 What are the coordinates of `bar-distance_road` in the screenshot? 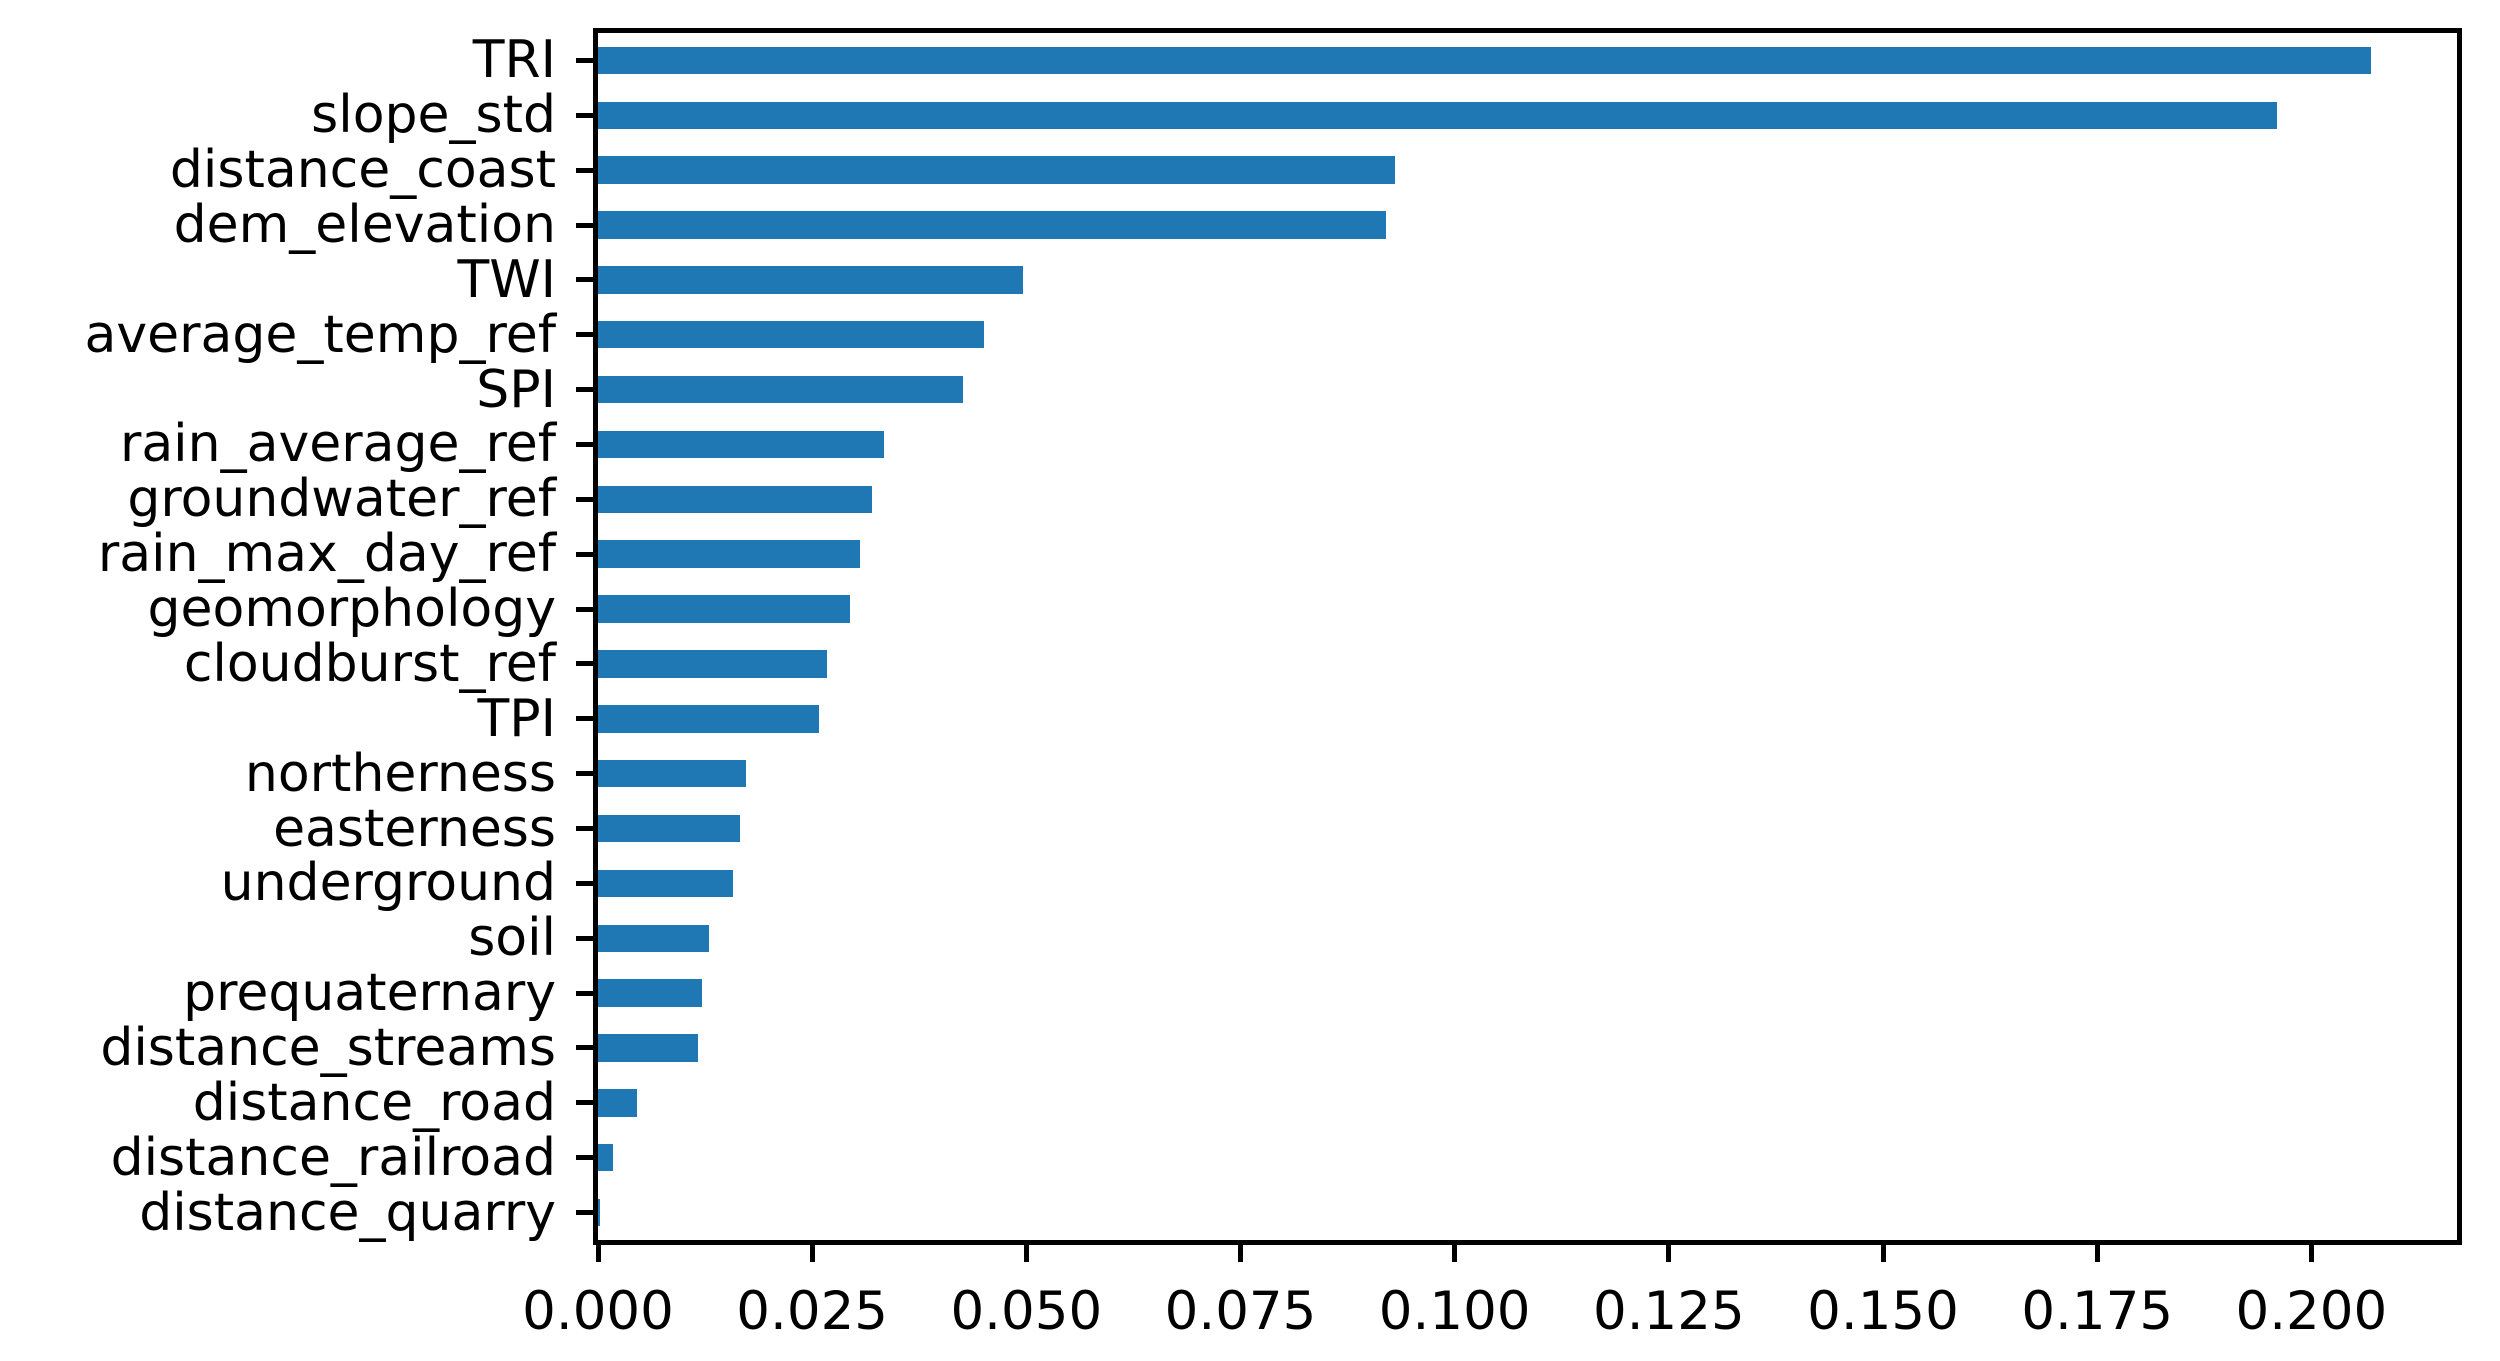 It's located at (618, 1103).